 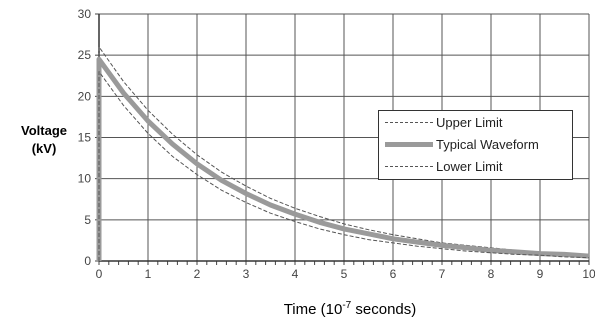 What do you see at coordinates (44, 140) in the screenshot?
I see `y-axis-label: Voltage (kV)` at bounding box center [44, 140].